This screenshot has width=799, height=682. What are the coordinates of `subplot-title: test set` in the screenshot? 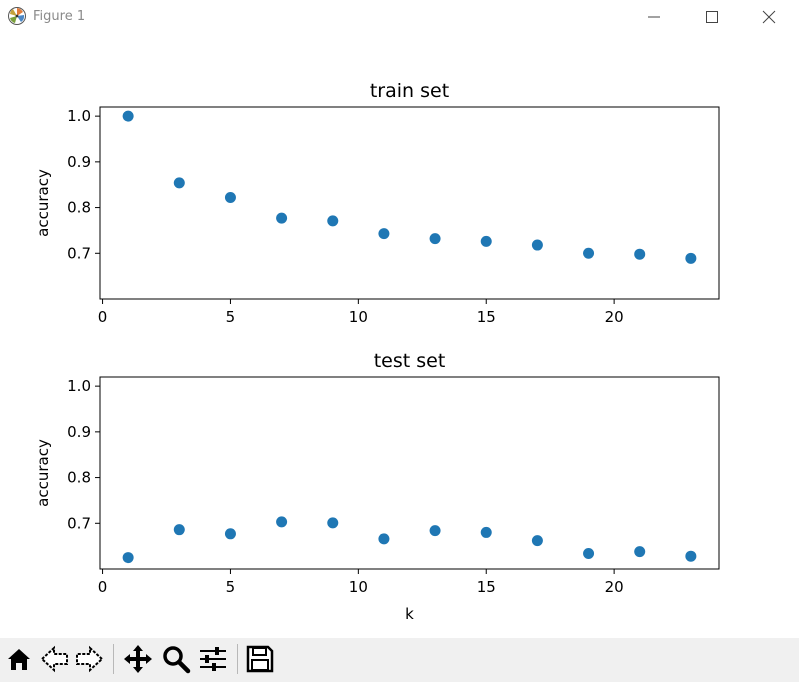 It's located at (410, 361).